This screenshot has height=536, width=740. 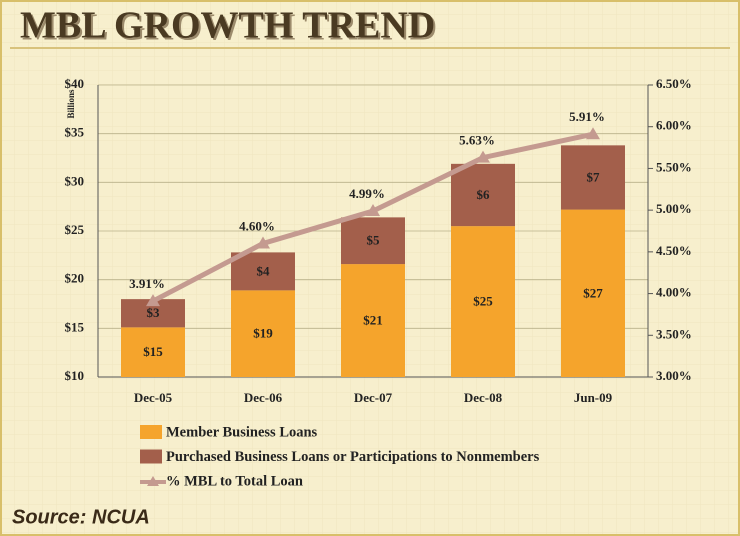 What do you see at coordinates (477, 140) in the screenshot?
I see `data-label: 5.63%` at bounding box center [477, 140].